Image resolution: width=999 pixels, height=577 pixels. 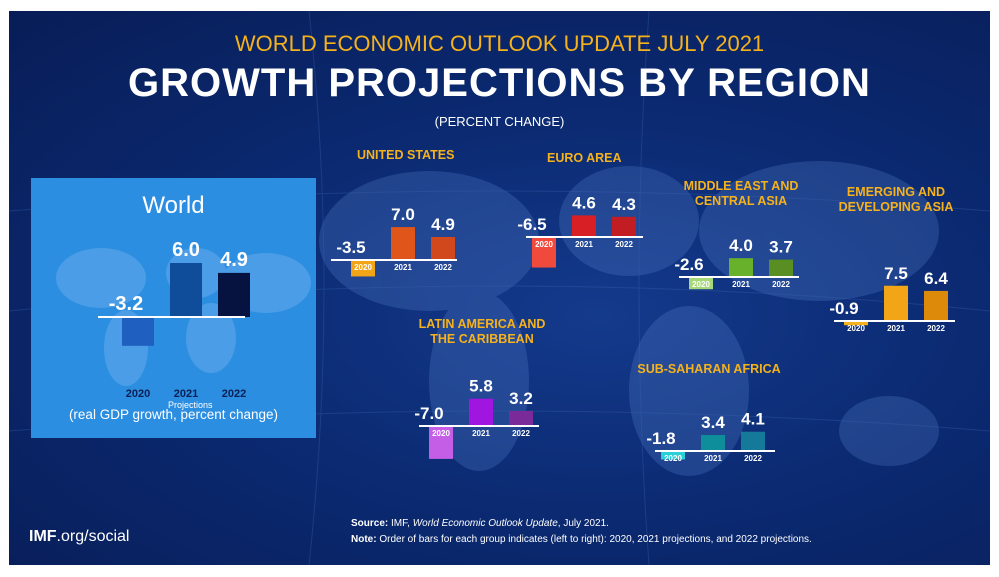 I want to click on emerging-and-developing-asia-chart-title-line: EMERGING AND, so click(x=896, y=192).